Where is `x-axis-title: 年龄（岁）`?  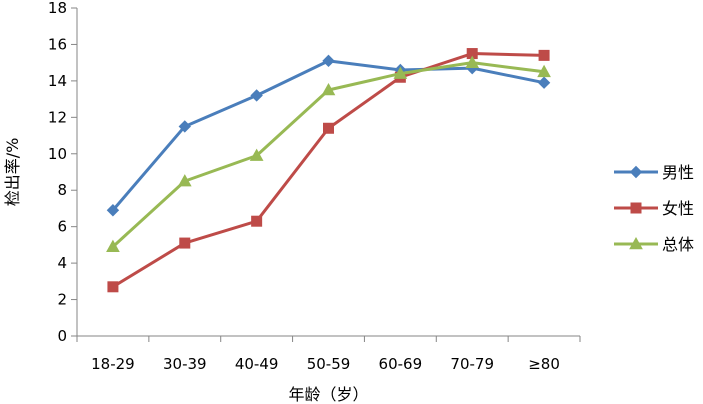
x-axis-title: 年龄（岁） is located at coordinates (328, 394).